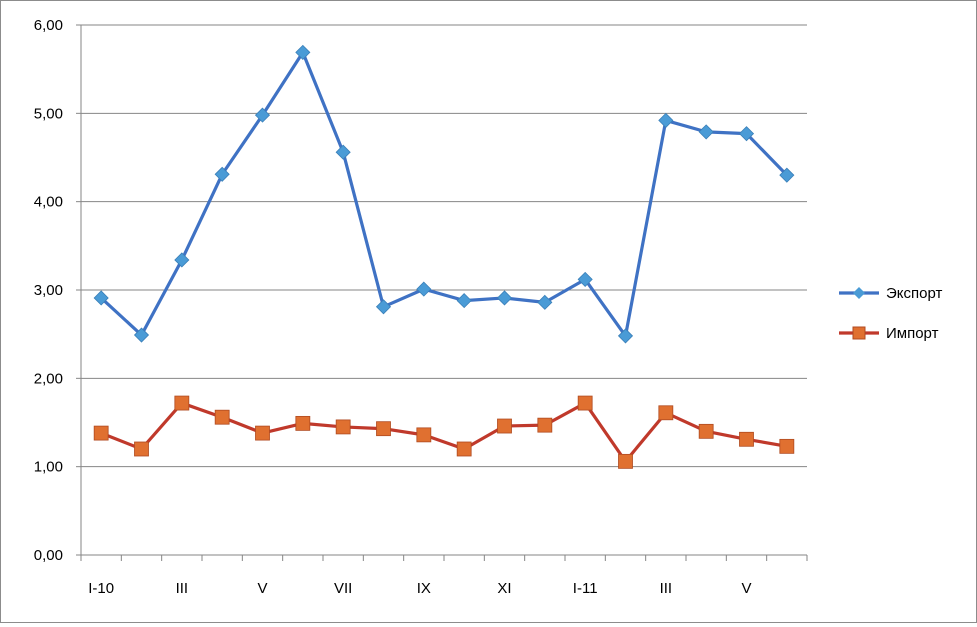  Describe the element at coordinates (504, 588) in the screenshot. I see `x-tick-label: XI` at that location.